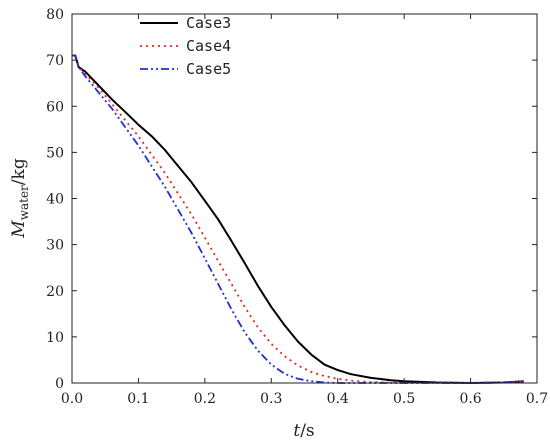 This screenshot has width=550, height=442. Describe the element at coordinates (296, 431) in the screenshot. I see `x-axis-variable: t` at that location.